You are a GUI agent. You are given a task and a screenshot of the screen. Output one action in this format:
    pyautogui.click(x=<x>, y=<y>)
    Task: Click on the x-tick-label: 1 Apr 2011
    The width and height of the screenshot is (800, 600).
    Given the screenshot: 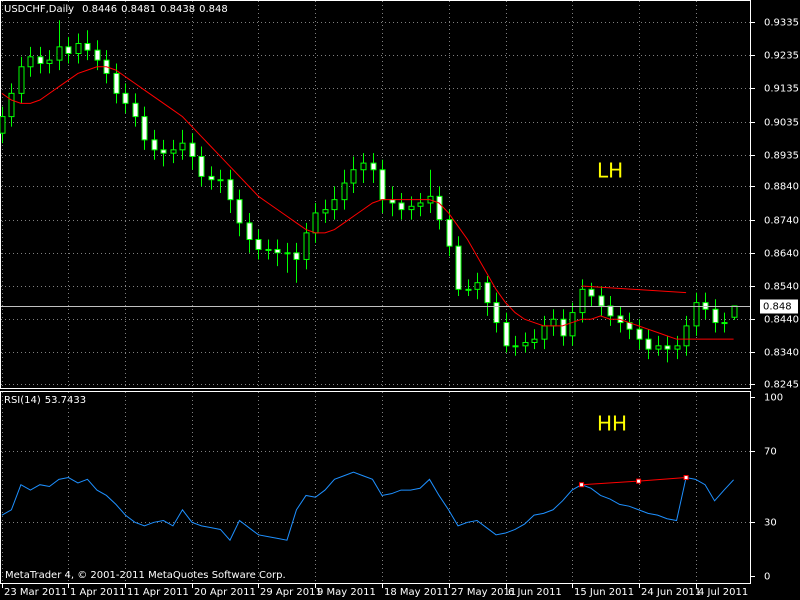 What is the action you would take?
    pyautogui.click(x=97, y=592)
    